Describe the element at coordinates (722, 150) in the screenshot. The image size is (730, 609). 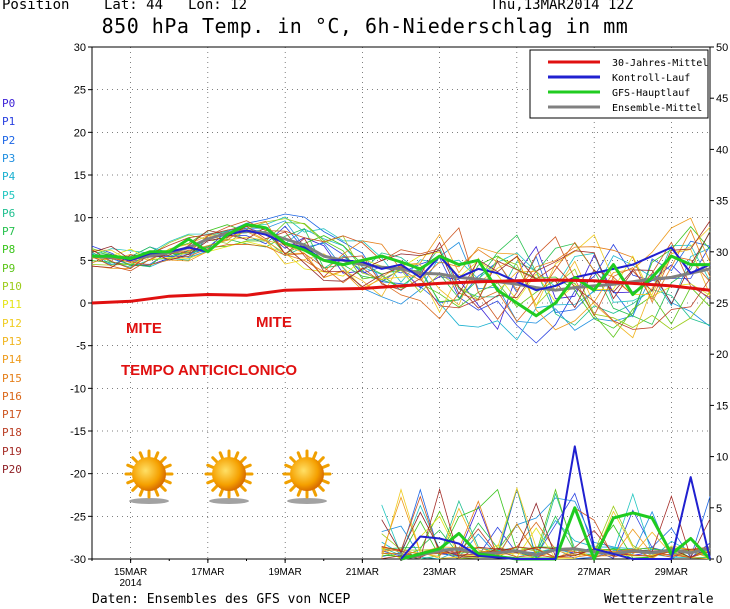
I see `right-axis-tick-label: 40` at that location.